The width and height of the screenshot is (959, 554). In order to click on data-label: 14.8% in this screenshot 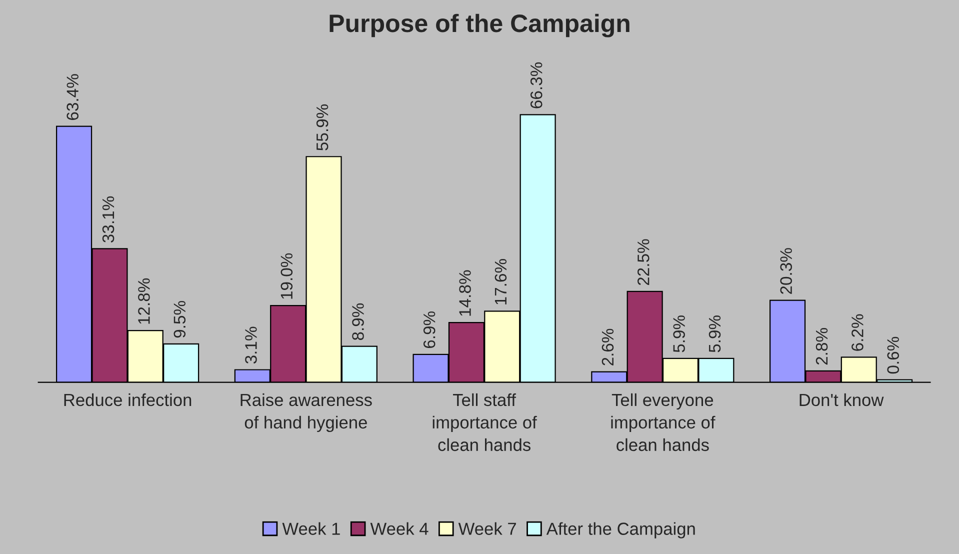, I will do `click(465, 293)`.